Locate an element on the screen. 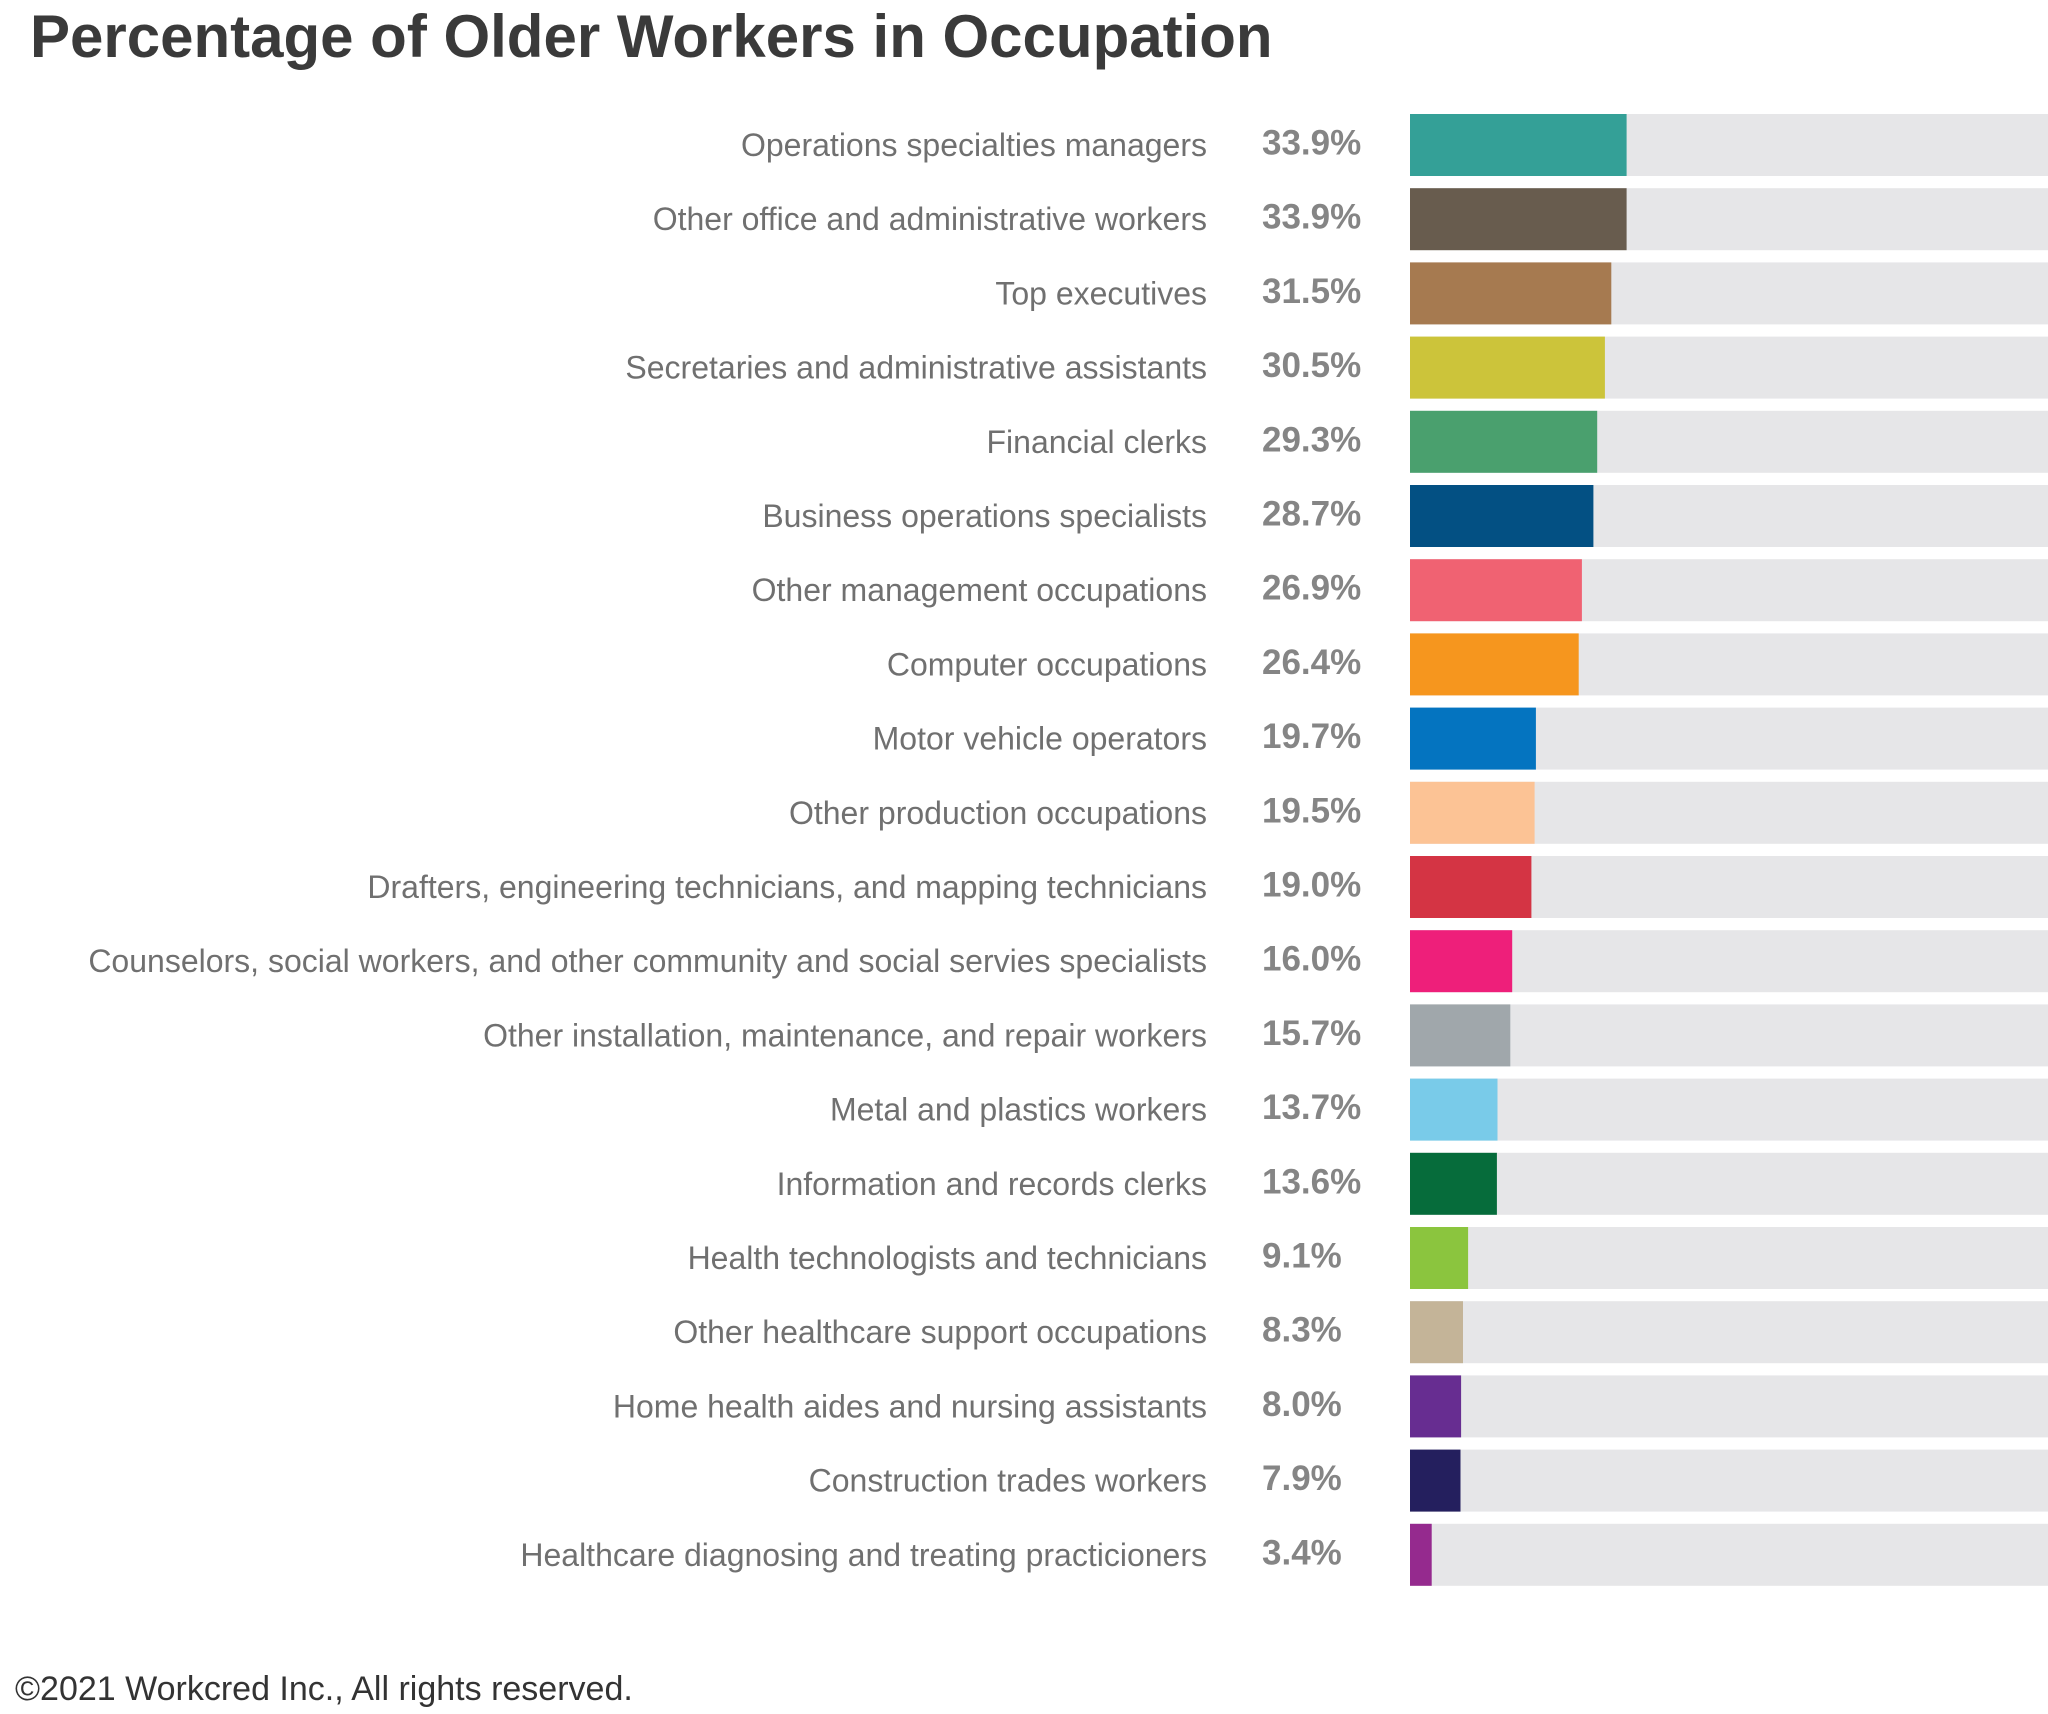 This screenshot has width=2048, height=1714. data-label: 8.3% is located at coordinates (1302, 1330).